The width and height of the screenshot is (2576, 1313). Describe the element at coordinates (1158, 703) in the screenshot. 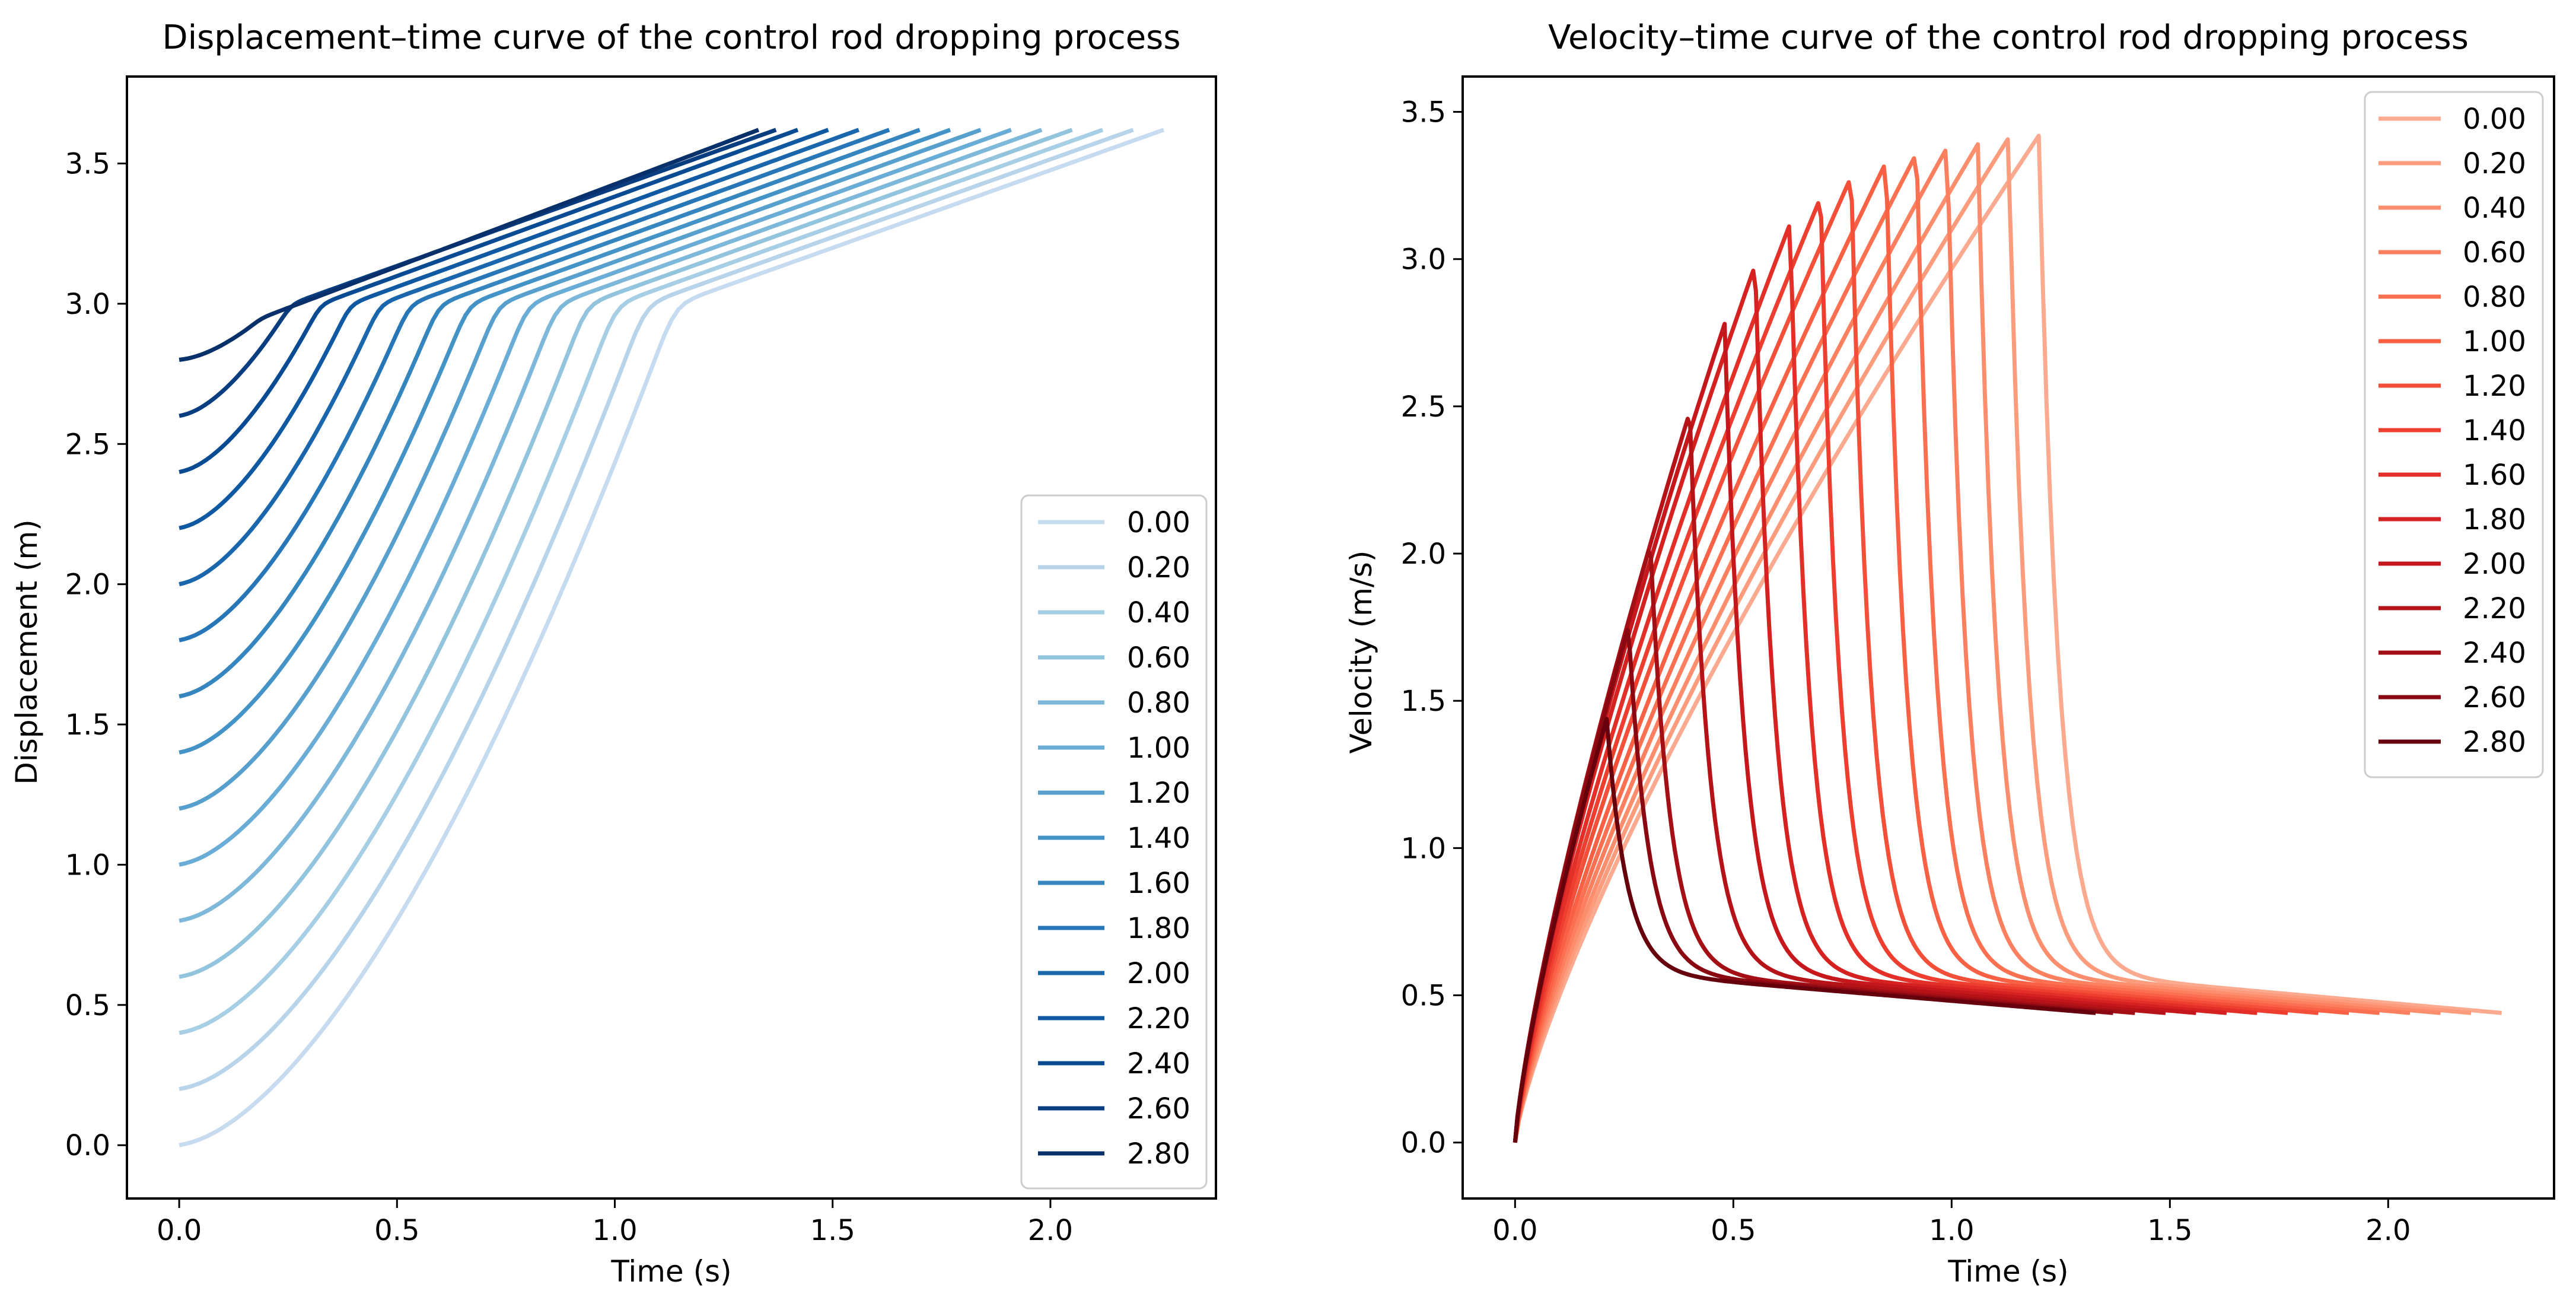

I see `displacement-legend-label: 0.80` at that location.